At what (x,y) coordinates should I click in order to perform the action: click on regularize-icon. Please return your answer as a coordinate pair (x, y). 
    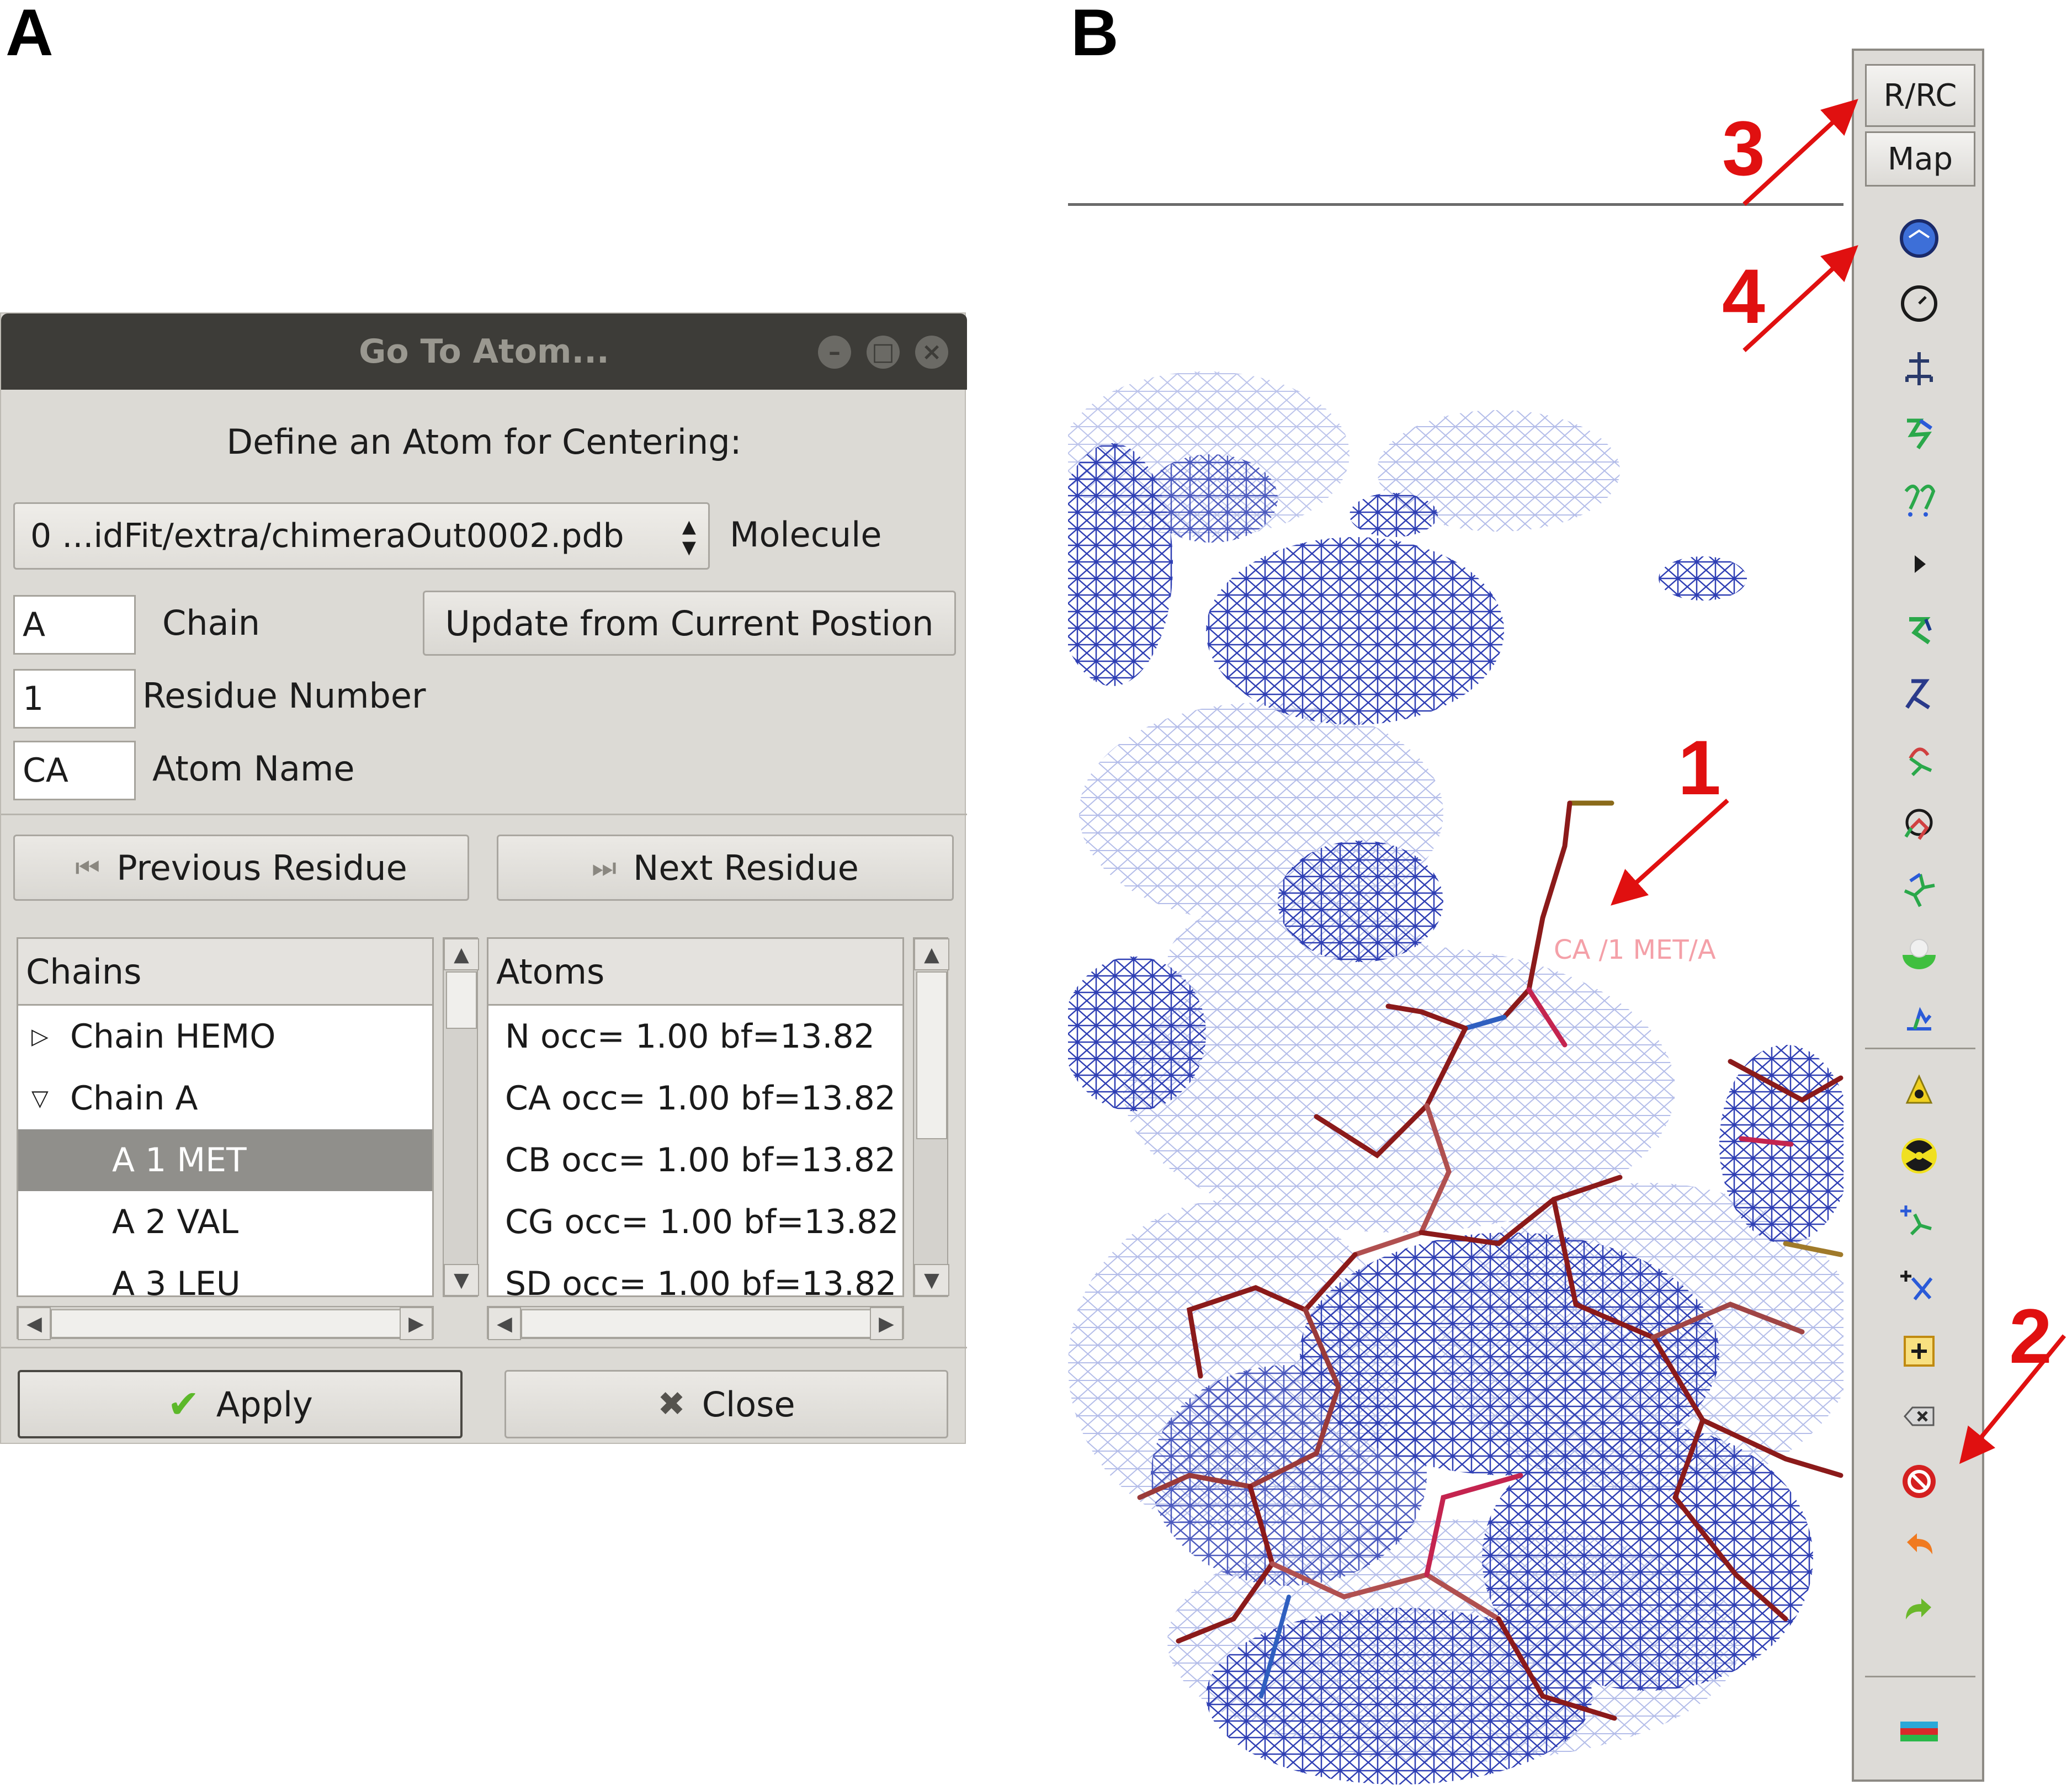
    Looking at the image, I should click on (1919, 303).